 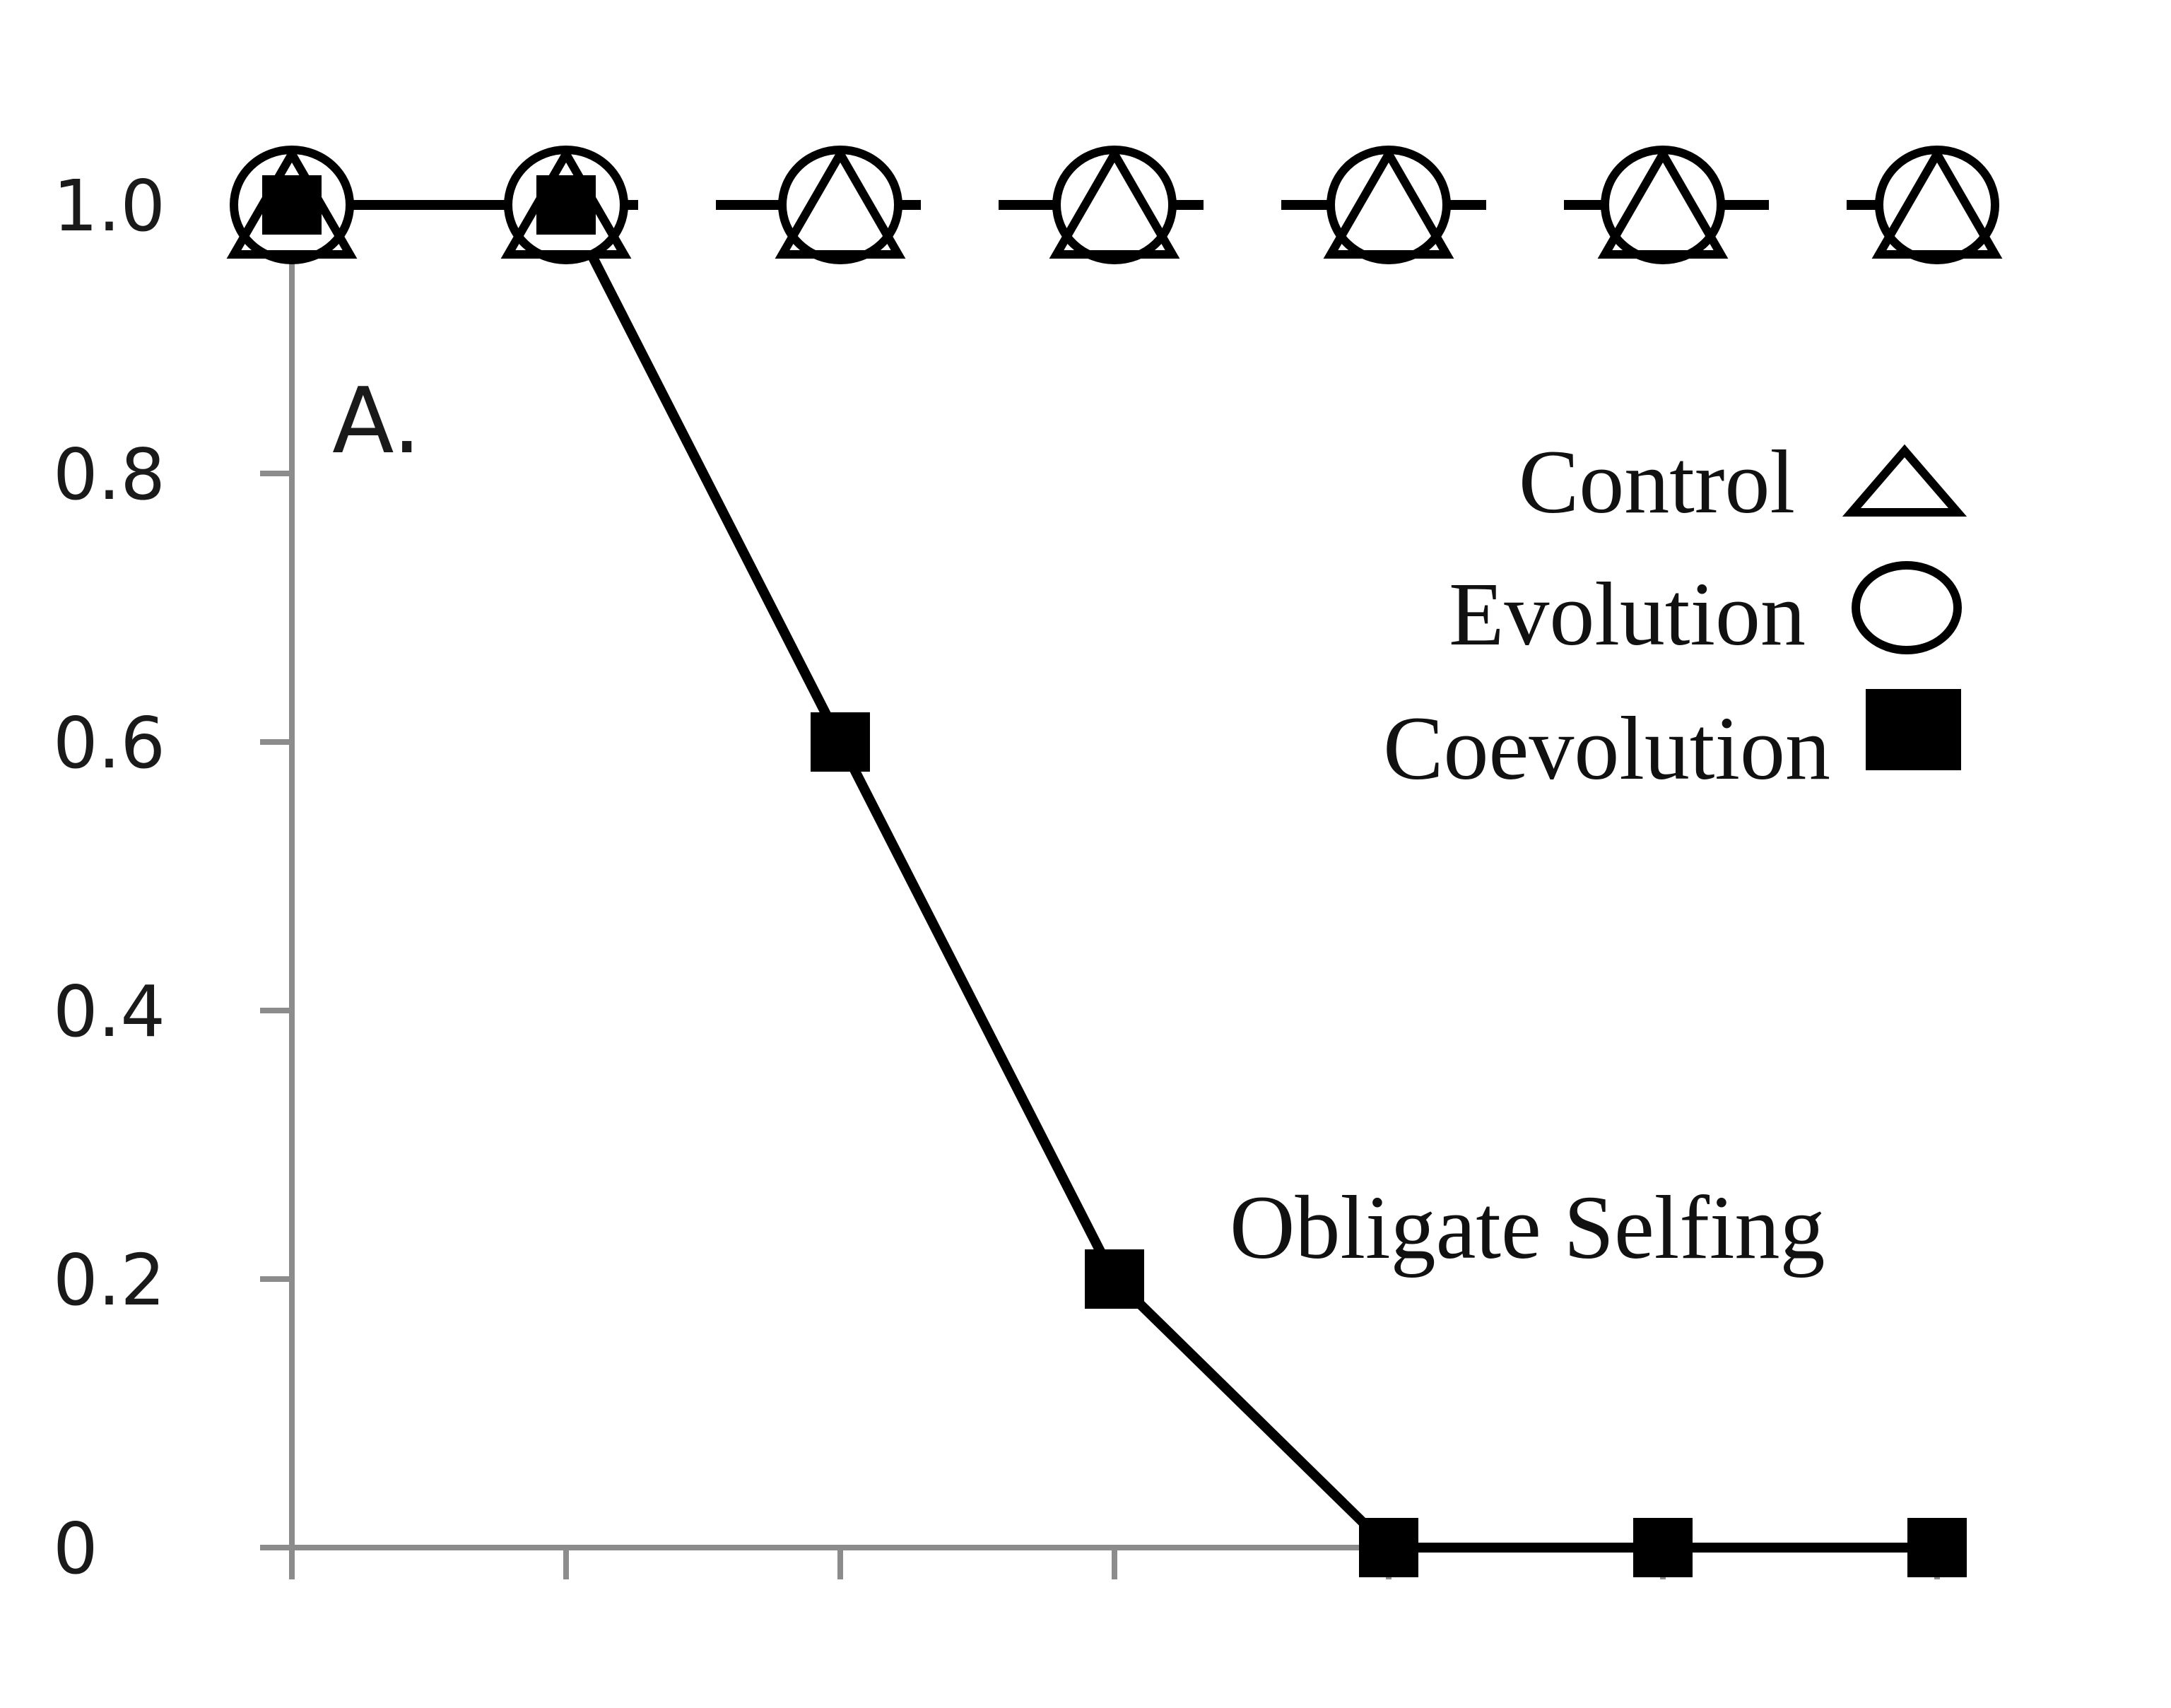 What do you see at coordinates (109, 743) in the screenshot?
I see `y-tick-label: 0.6` at bounding box center [109, 743].